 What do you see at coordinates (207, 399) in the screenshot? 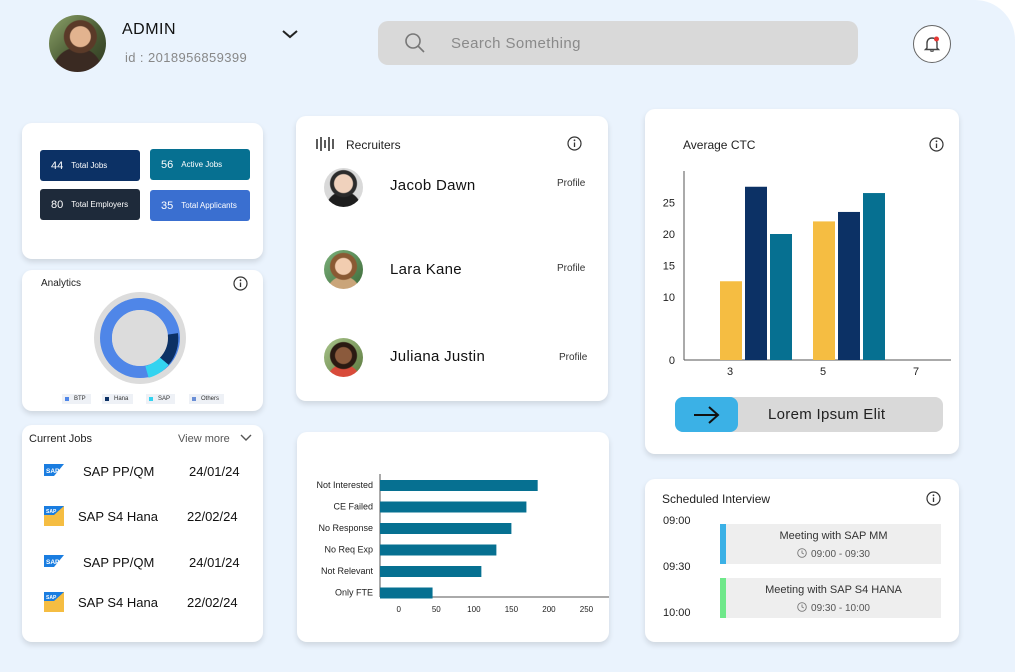
I see `legend-others: Others` at bounding box center [207, 399].